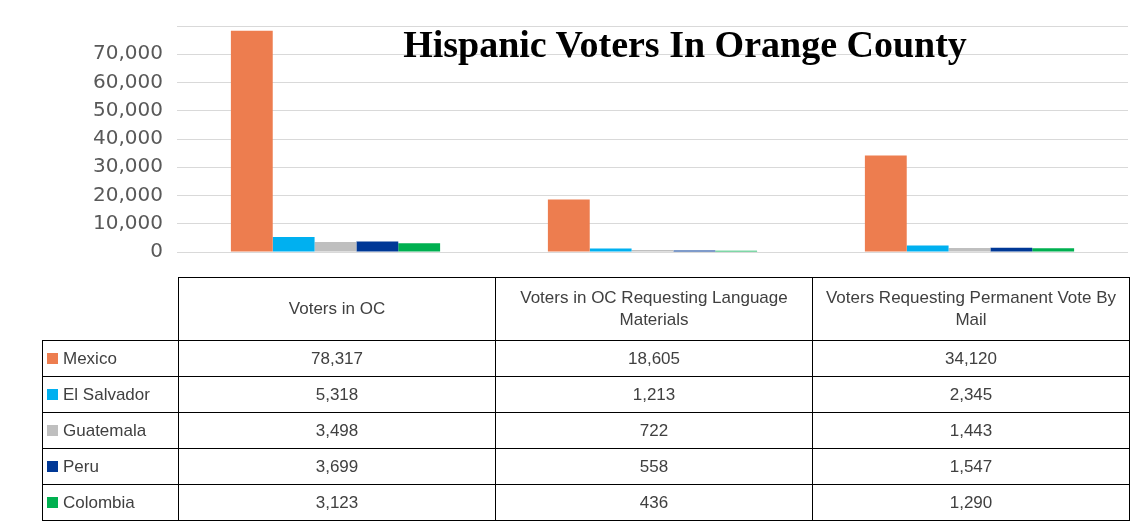  I want to click on x-tick-label: Voters in OC Requesting Language Materials, so click(654, 309).